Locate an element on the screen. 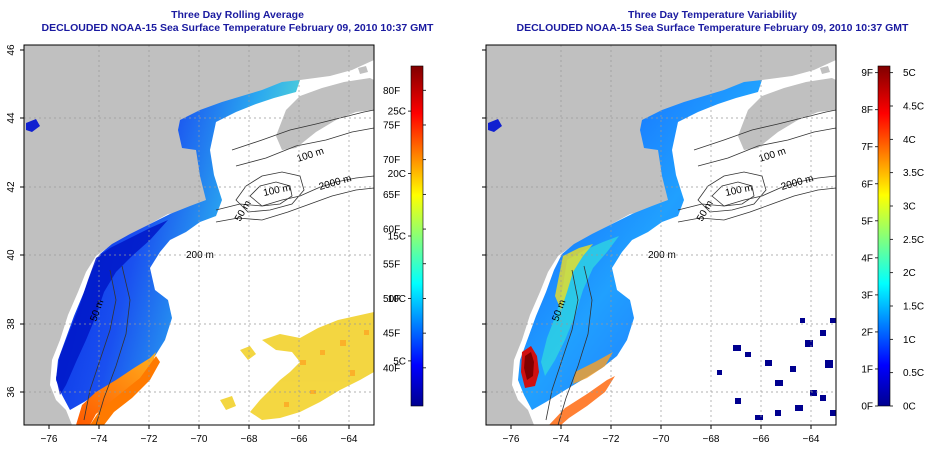 This screenshot has height=475, width=950. colorbar-left-ticks: 9F 8F 7F 6F 5F 4F 3F 2F 1F 0F is located at coordinates (869, 240).